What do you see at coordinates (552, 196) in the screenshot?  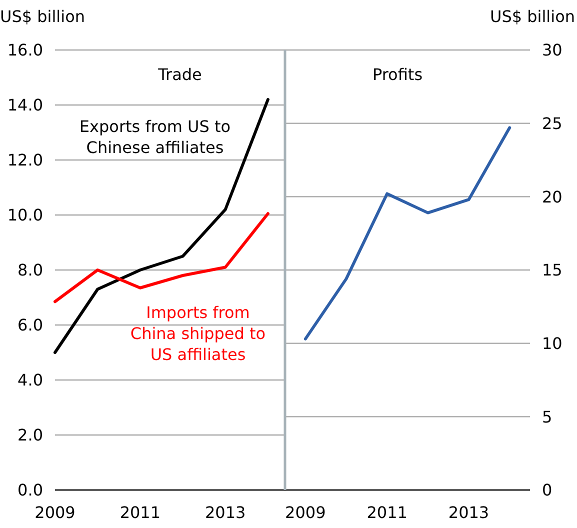 I see `y2-tick-label: 20` at bounding box center [552, 196].